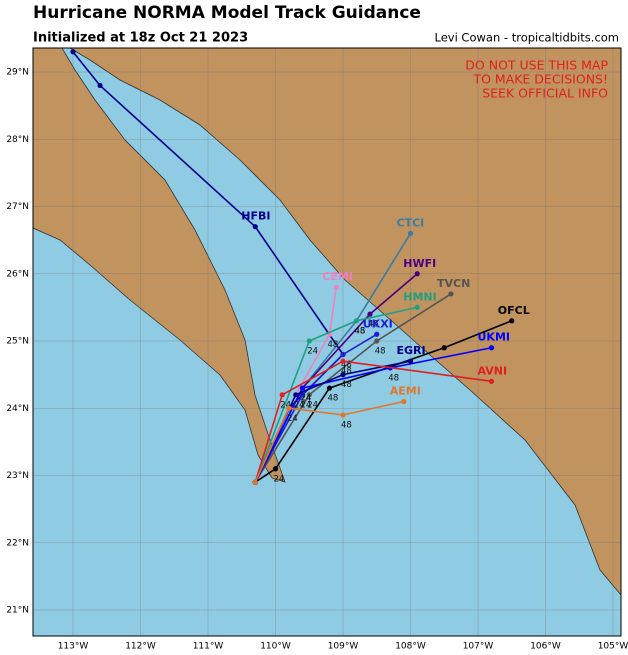  I want to click on lon-tick-label: 107°W, so click(478, 647).